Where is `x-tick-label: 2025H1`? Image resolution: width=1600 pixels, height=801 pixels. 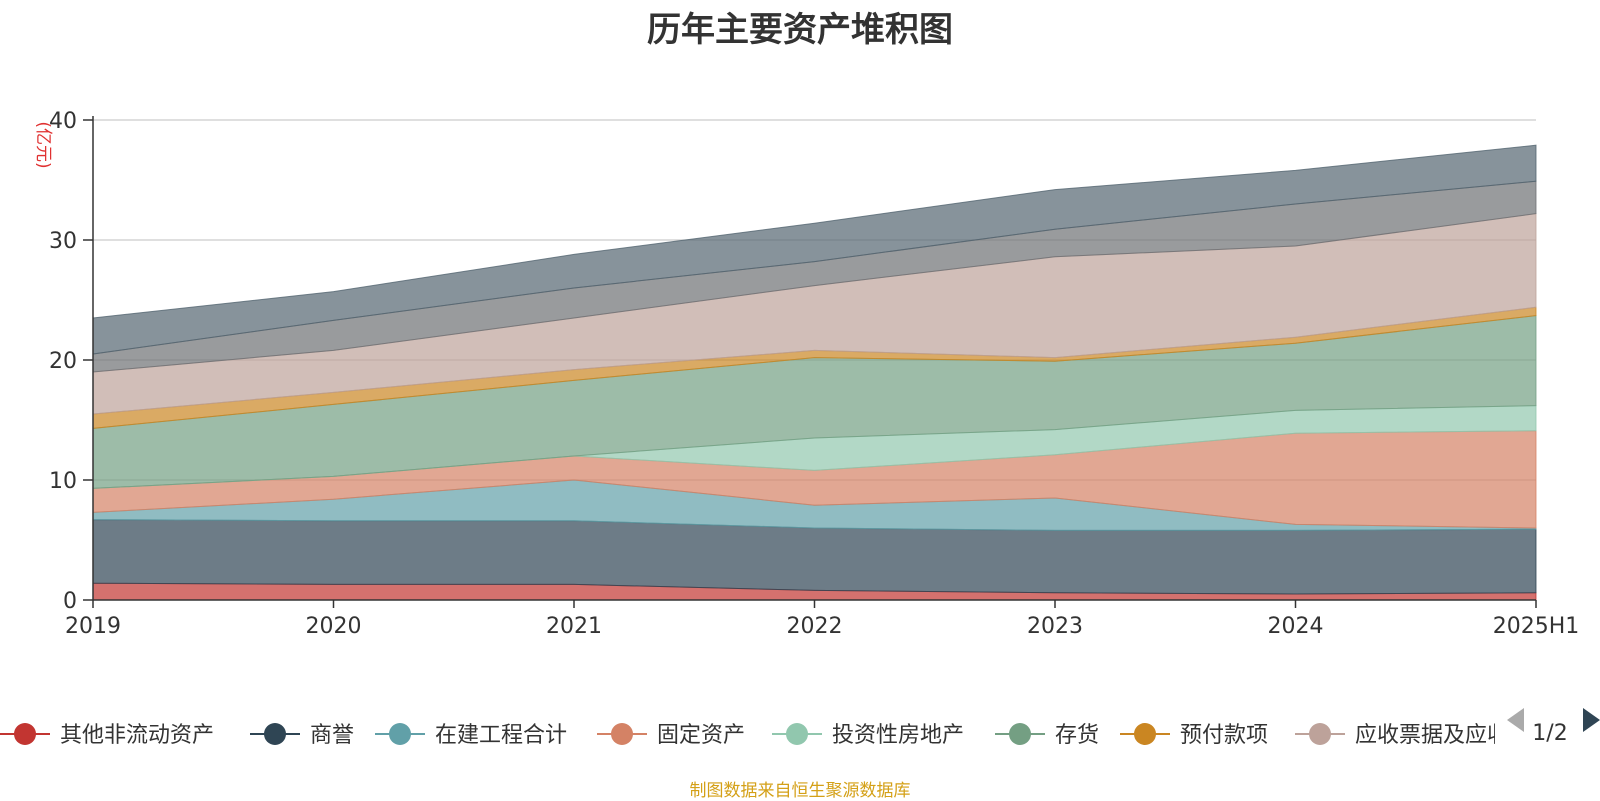
x-tick-label: 2025H1 is located at coordinates (1536, 626).